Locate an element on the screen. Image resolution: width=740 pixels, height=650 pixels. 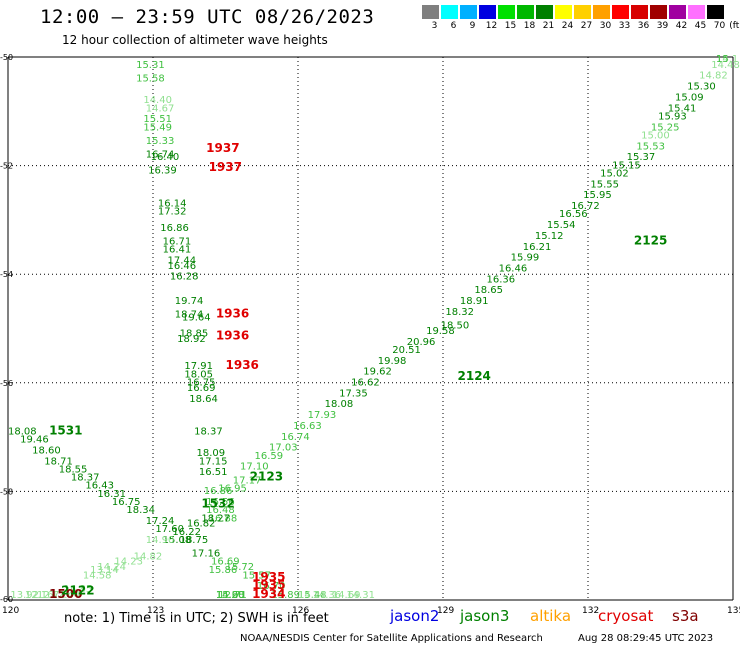
scale-unit: (ft) is located at coordinates (734, 26).